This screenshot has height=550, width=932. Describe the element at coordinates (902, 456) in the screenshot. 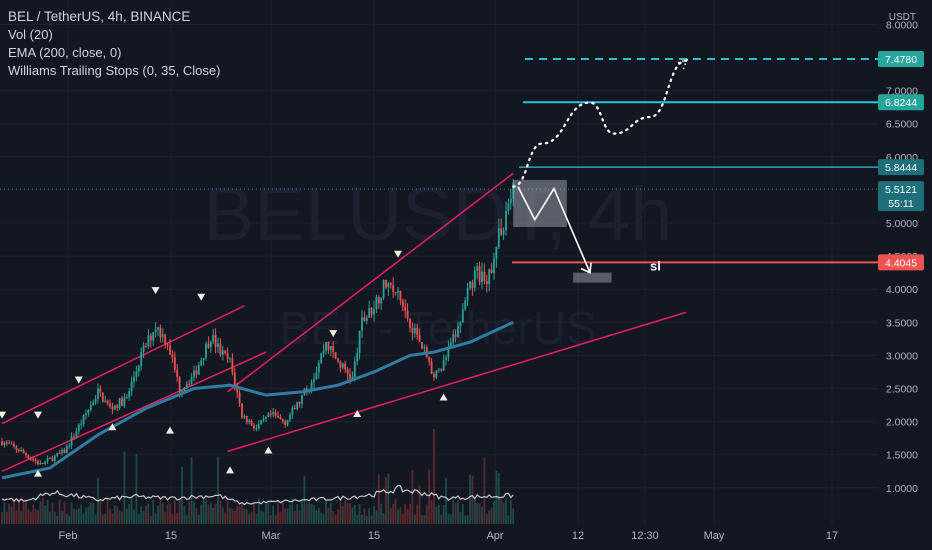

I see `price-tick-label: 1.5000` at that location.